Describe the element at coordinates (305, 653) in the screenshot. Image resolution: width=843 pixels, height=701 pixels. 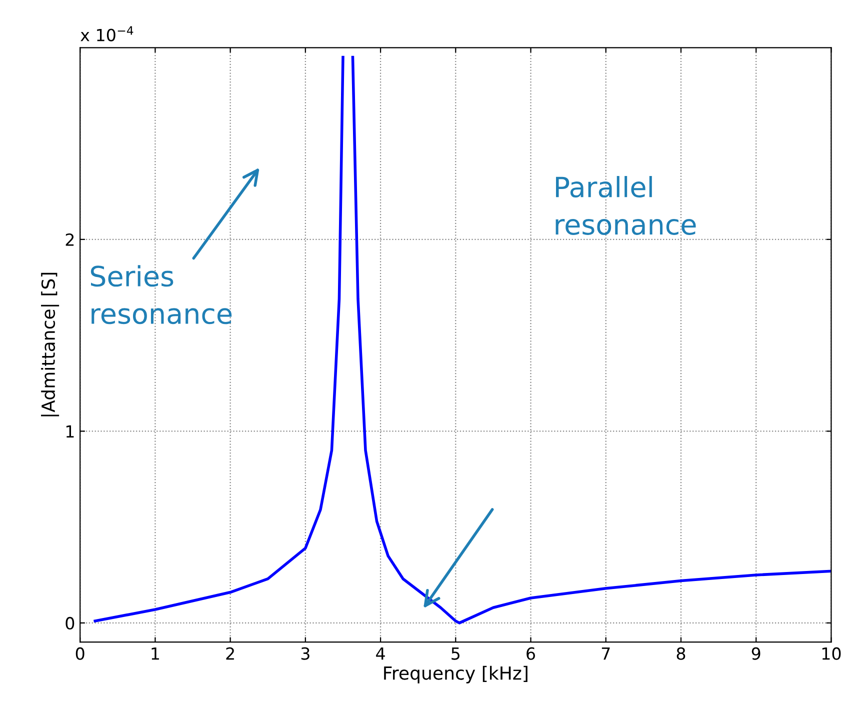
I see `x-tick-label: 3` at that location.